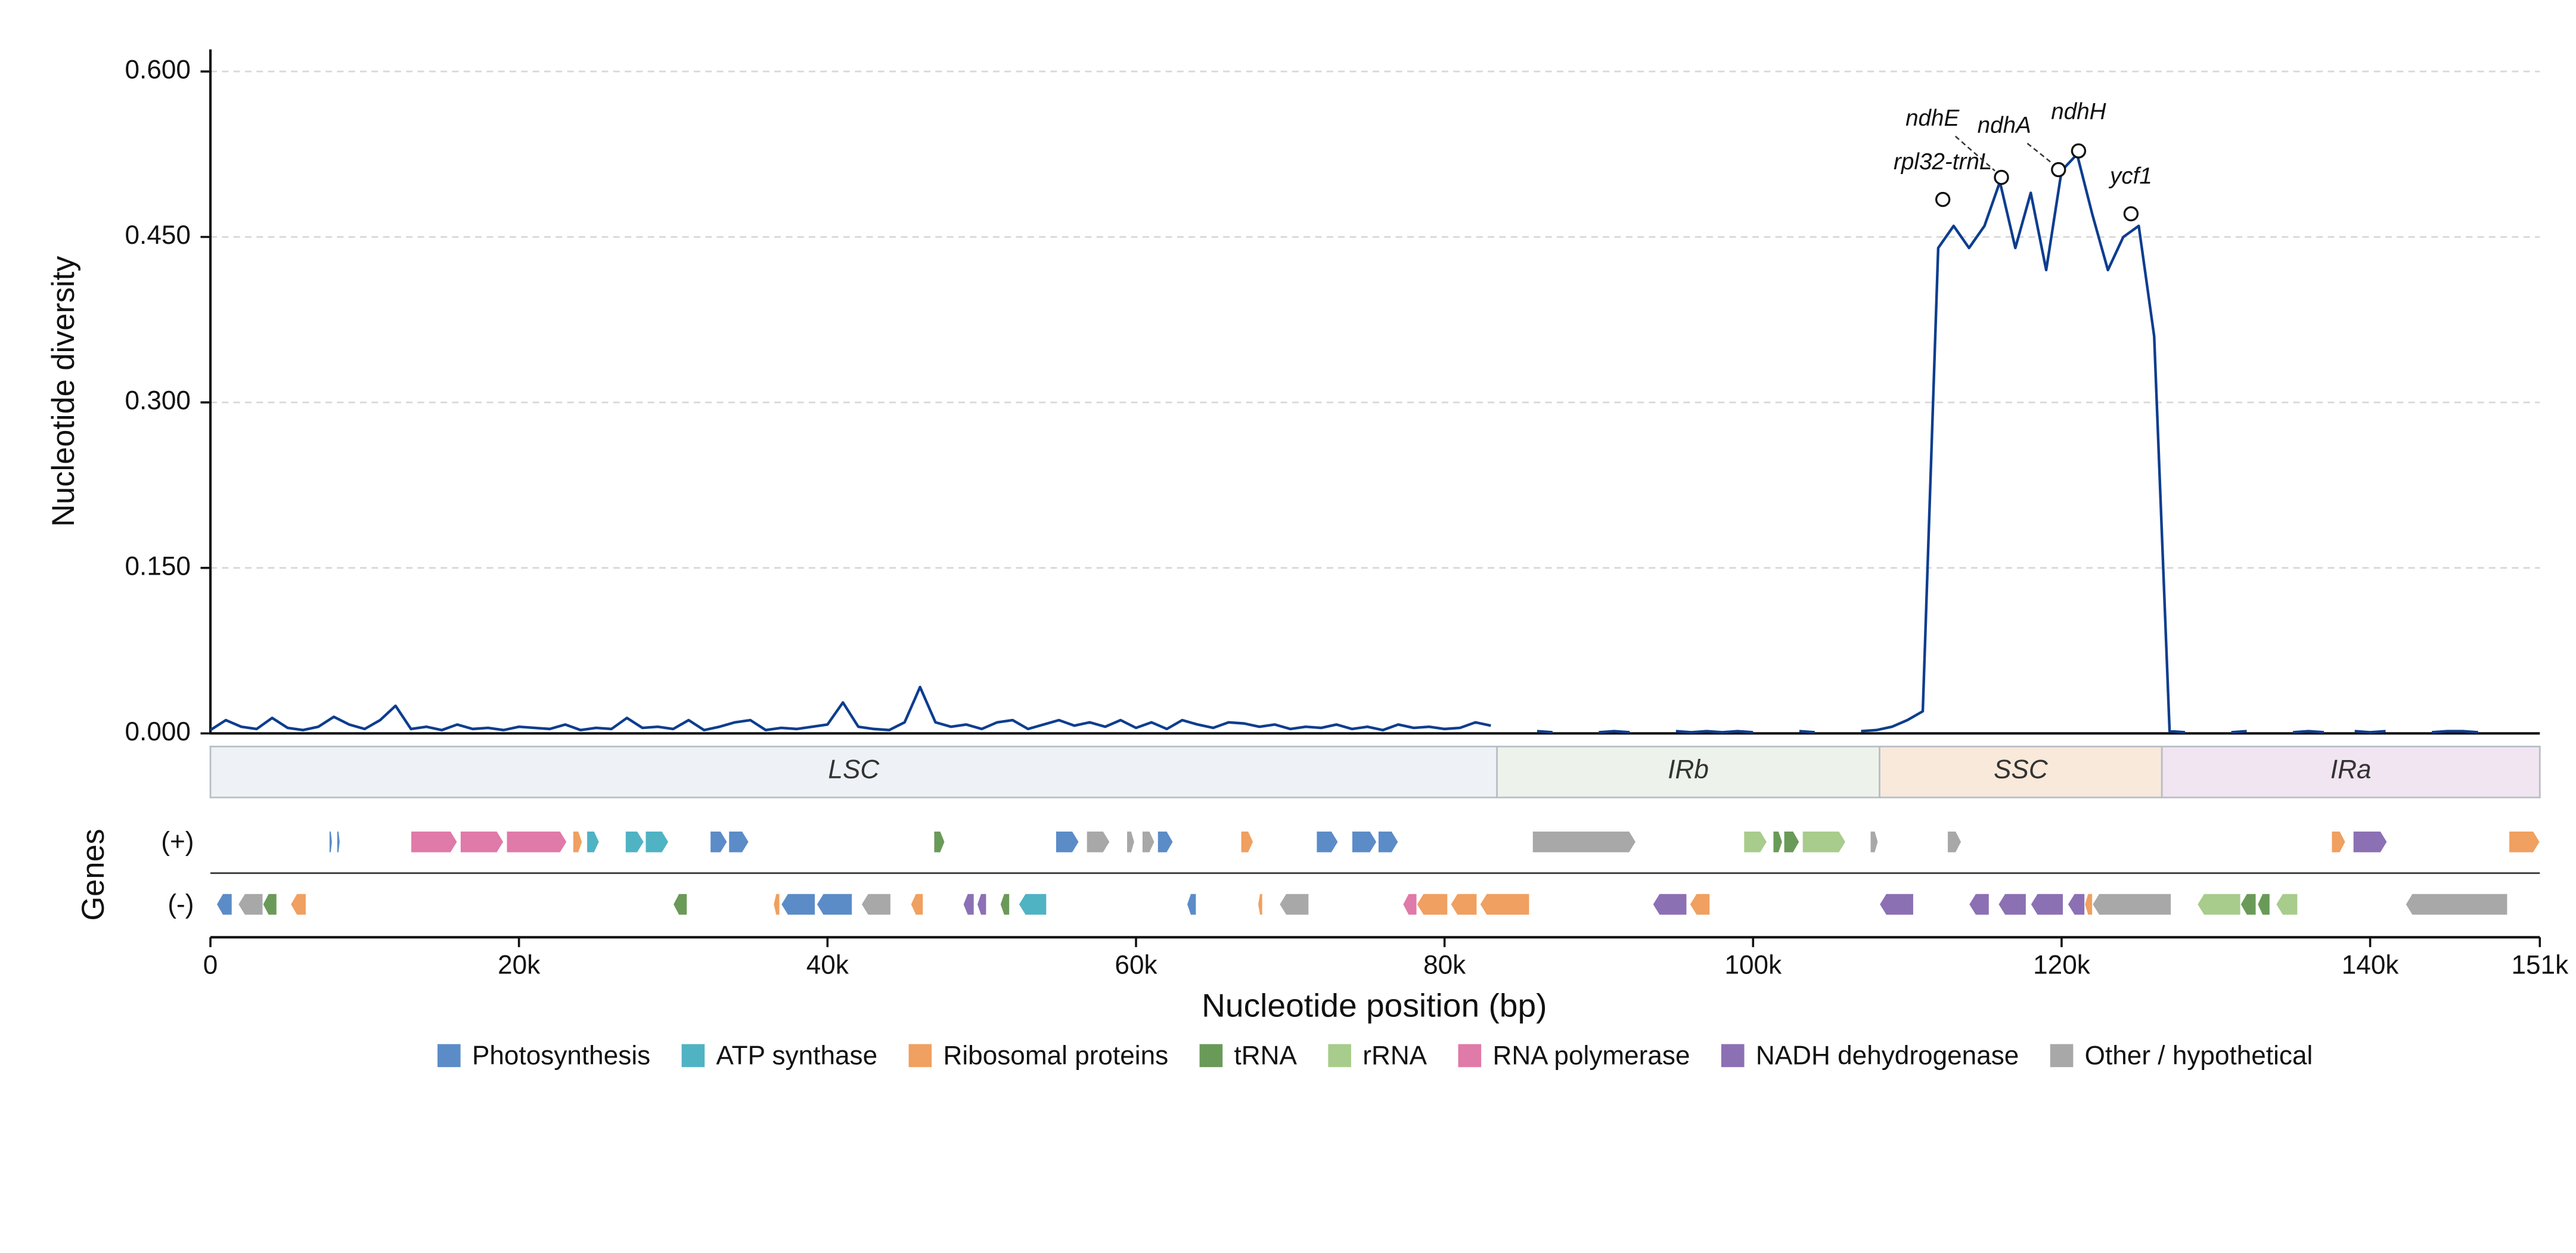 This screenshot has height=1253, width=2576. I want to click on x-tick-label: 60k, so click(1136, 965).